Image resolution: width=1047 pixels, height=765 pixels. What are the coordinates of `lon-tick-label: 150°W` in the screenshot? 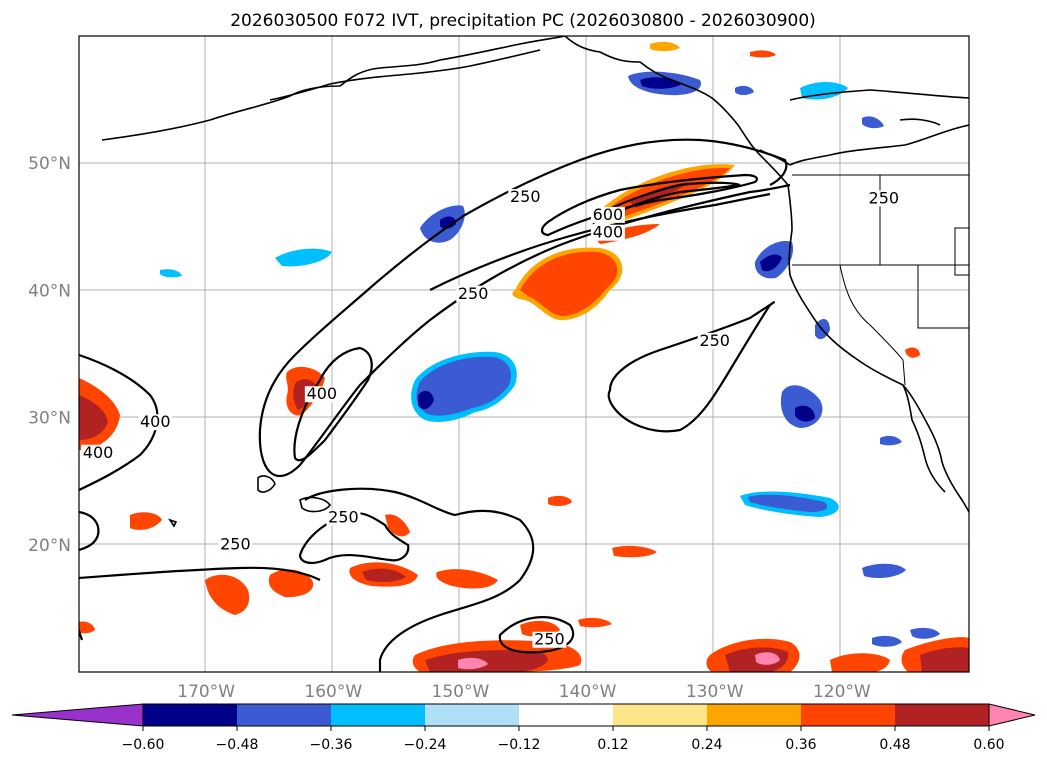 It's located at (461, 692).